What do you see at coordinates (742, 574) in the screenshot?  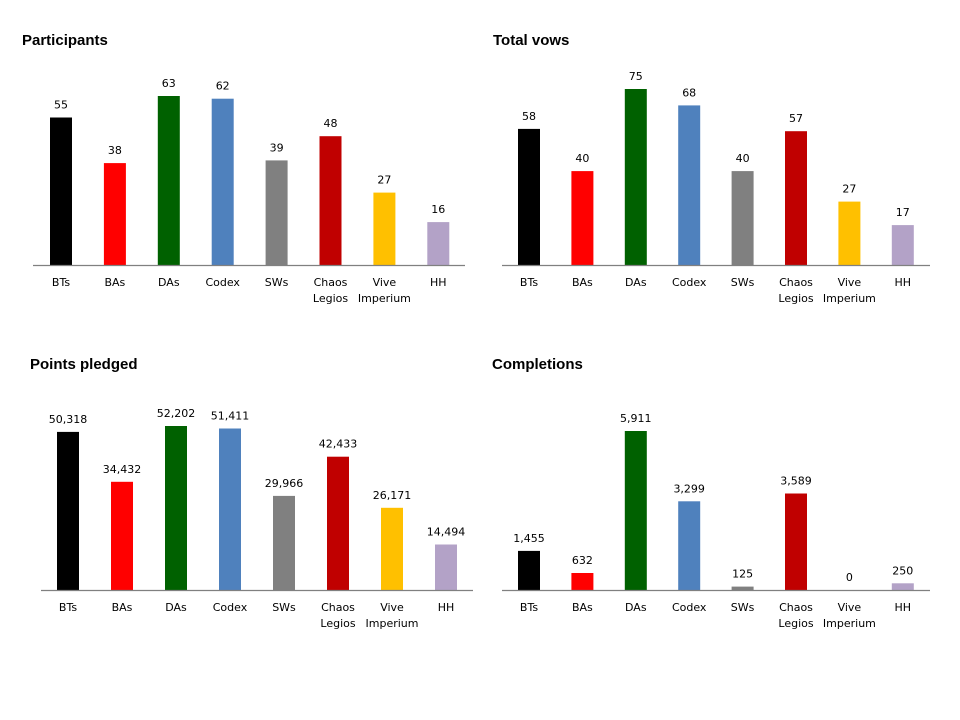 I see `value-label-completions-4: 125` at bounding box center [742, 574].